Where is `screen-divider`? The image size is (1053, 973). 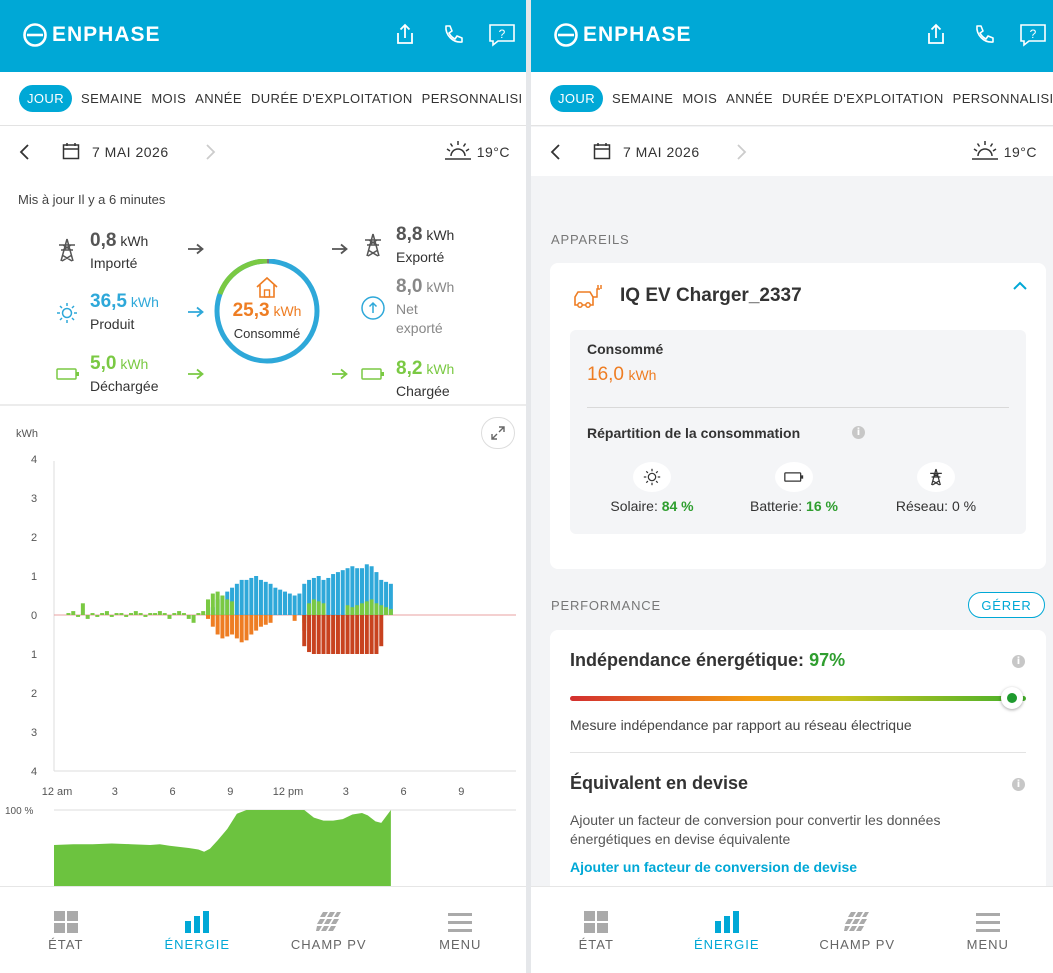 screen-divider is located at coordinates (528, 486).